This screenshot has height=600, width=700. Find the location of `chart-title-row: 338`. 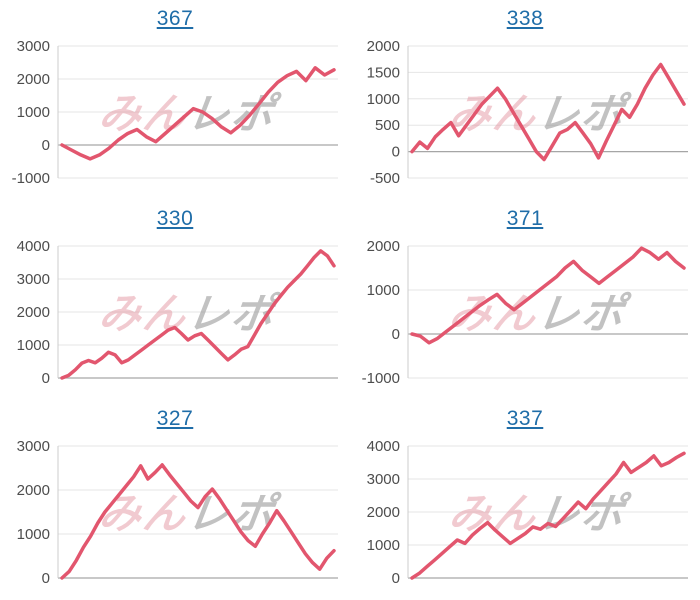

chart-title-row: 338 is located at coordinates (525, 19).